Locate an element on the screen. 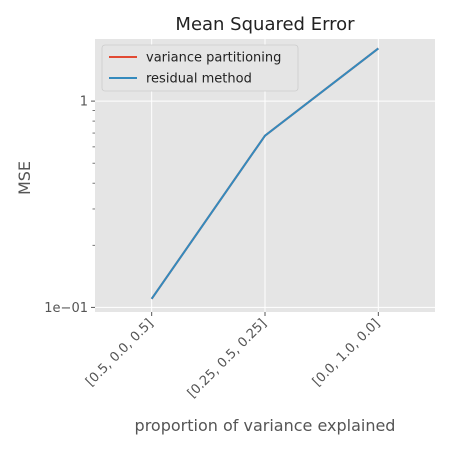 The height and width of the screenshot is (450, 450). y-tick-label: 1 is located at coordinates (84, 102).